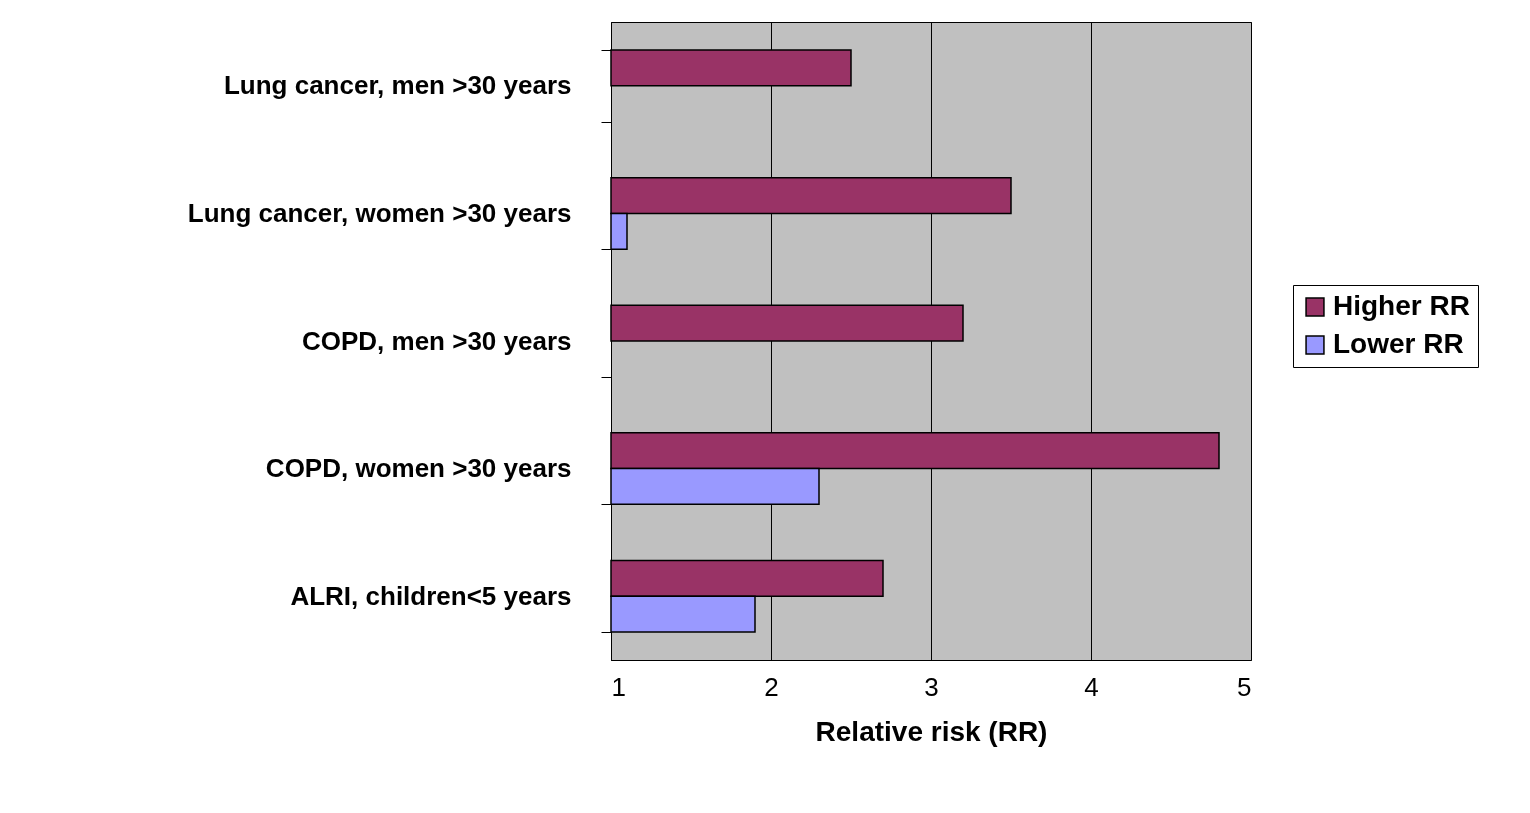  Describe the element at coordinates (436, 340) in the screenshot. I see `y-tick-label: COPD, men >30 years` at that location.